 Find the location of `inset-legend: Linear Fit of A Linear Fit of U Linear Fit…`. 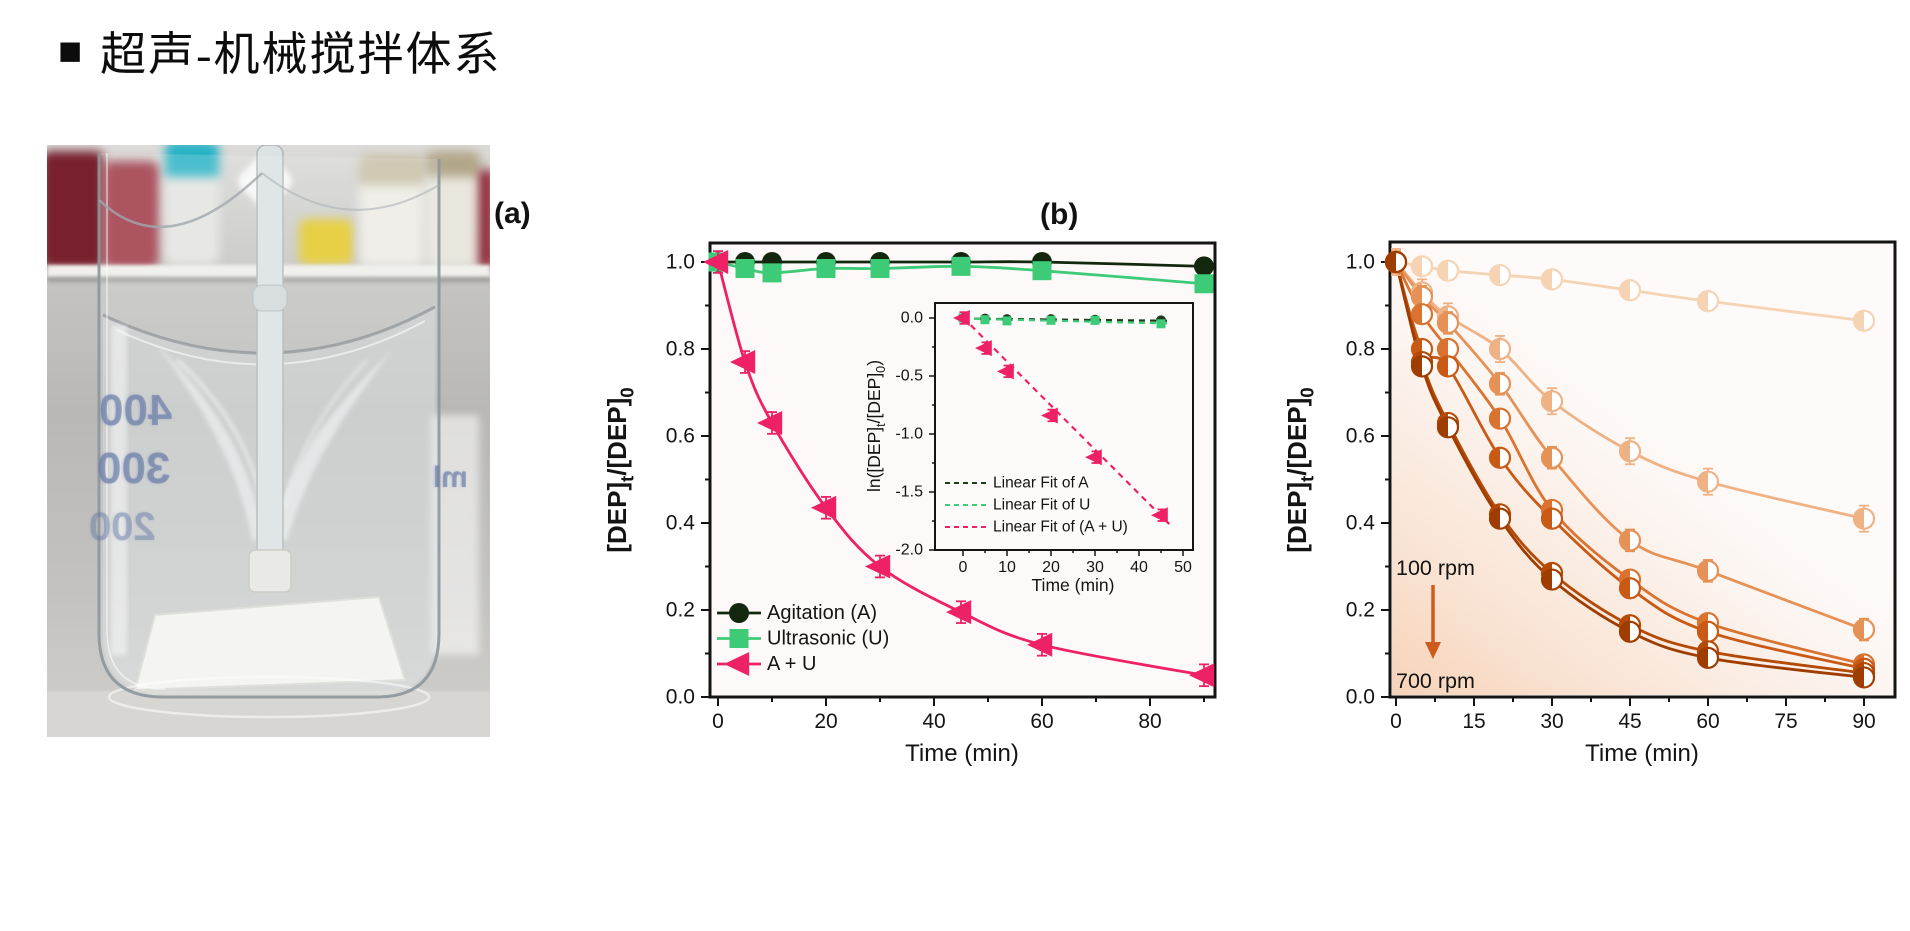

inset-legend: Linear Fit of A Linear Fit of U Linear Fit… is located at coordinates (1036, 505).